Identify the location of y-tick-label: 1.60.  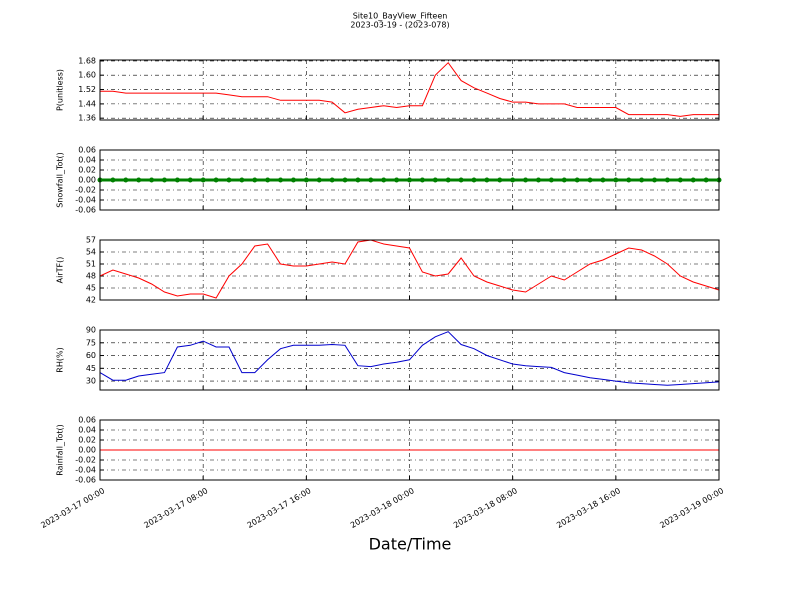
(87, 75).